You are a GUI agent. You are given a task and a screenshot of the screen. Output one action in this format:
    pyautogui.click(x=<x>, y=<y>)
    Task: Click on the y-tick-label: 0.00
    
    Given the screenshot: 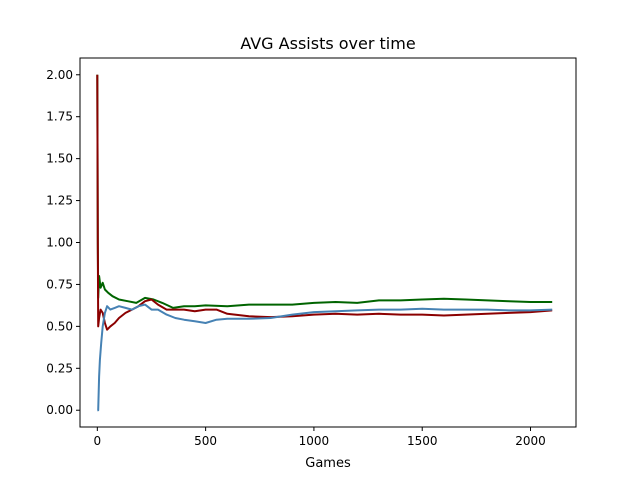 What is the action you would take?
    pyautogui.click(x=59, y=410)
    